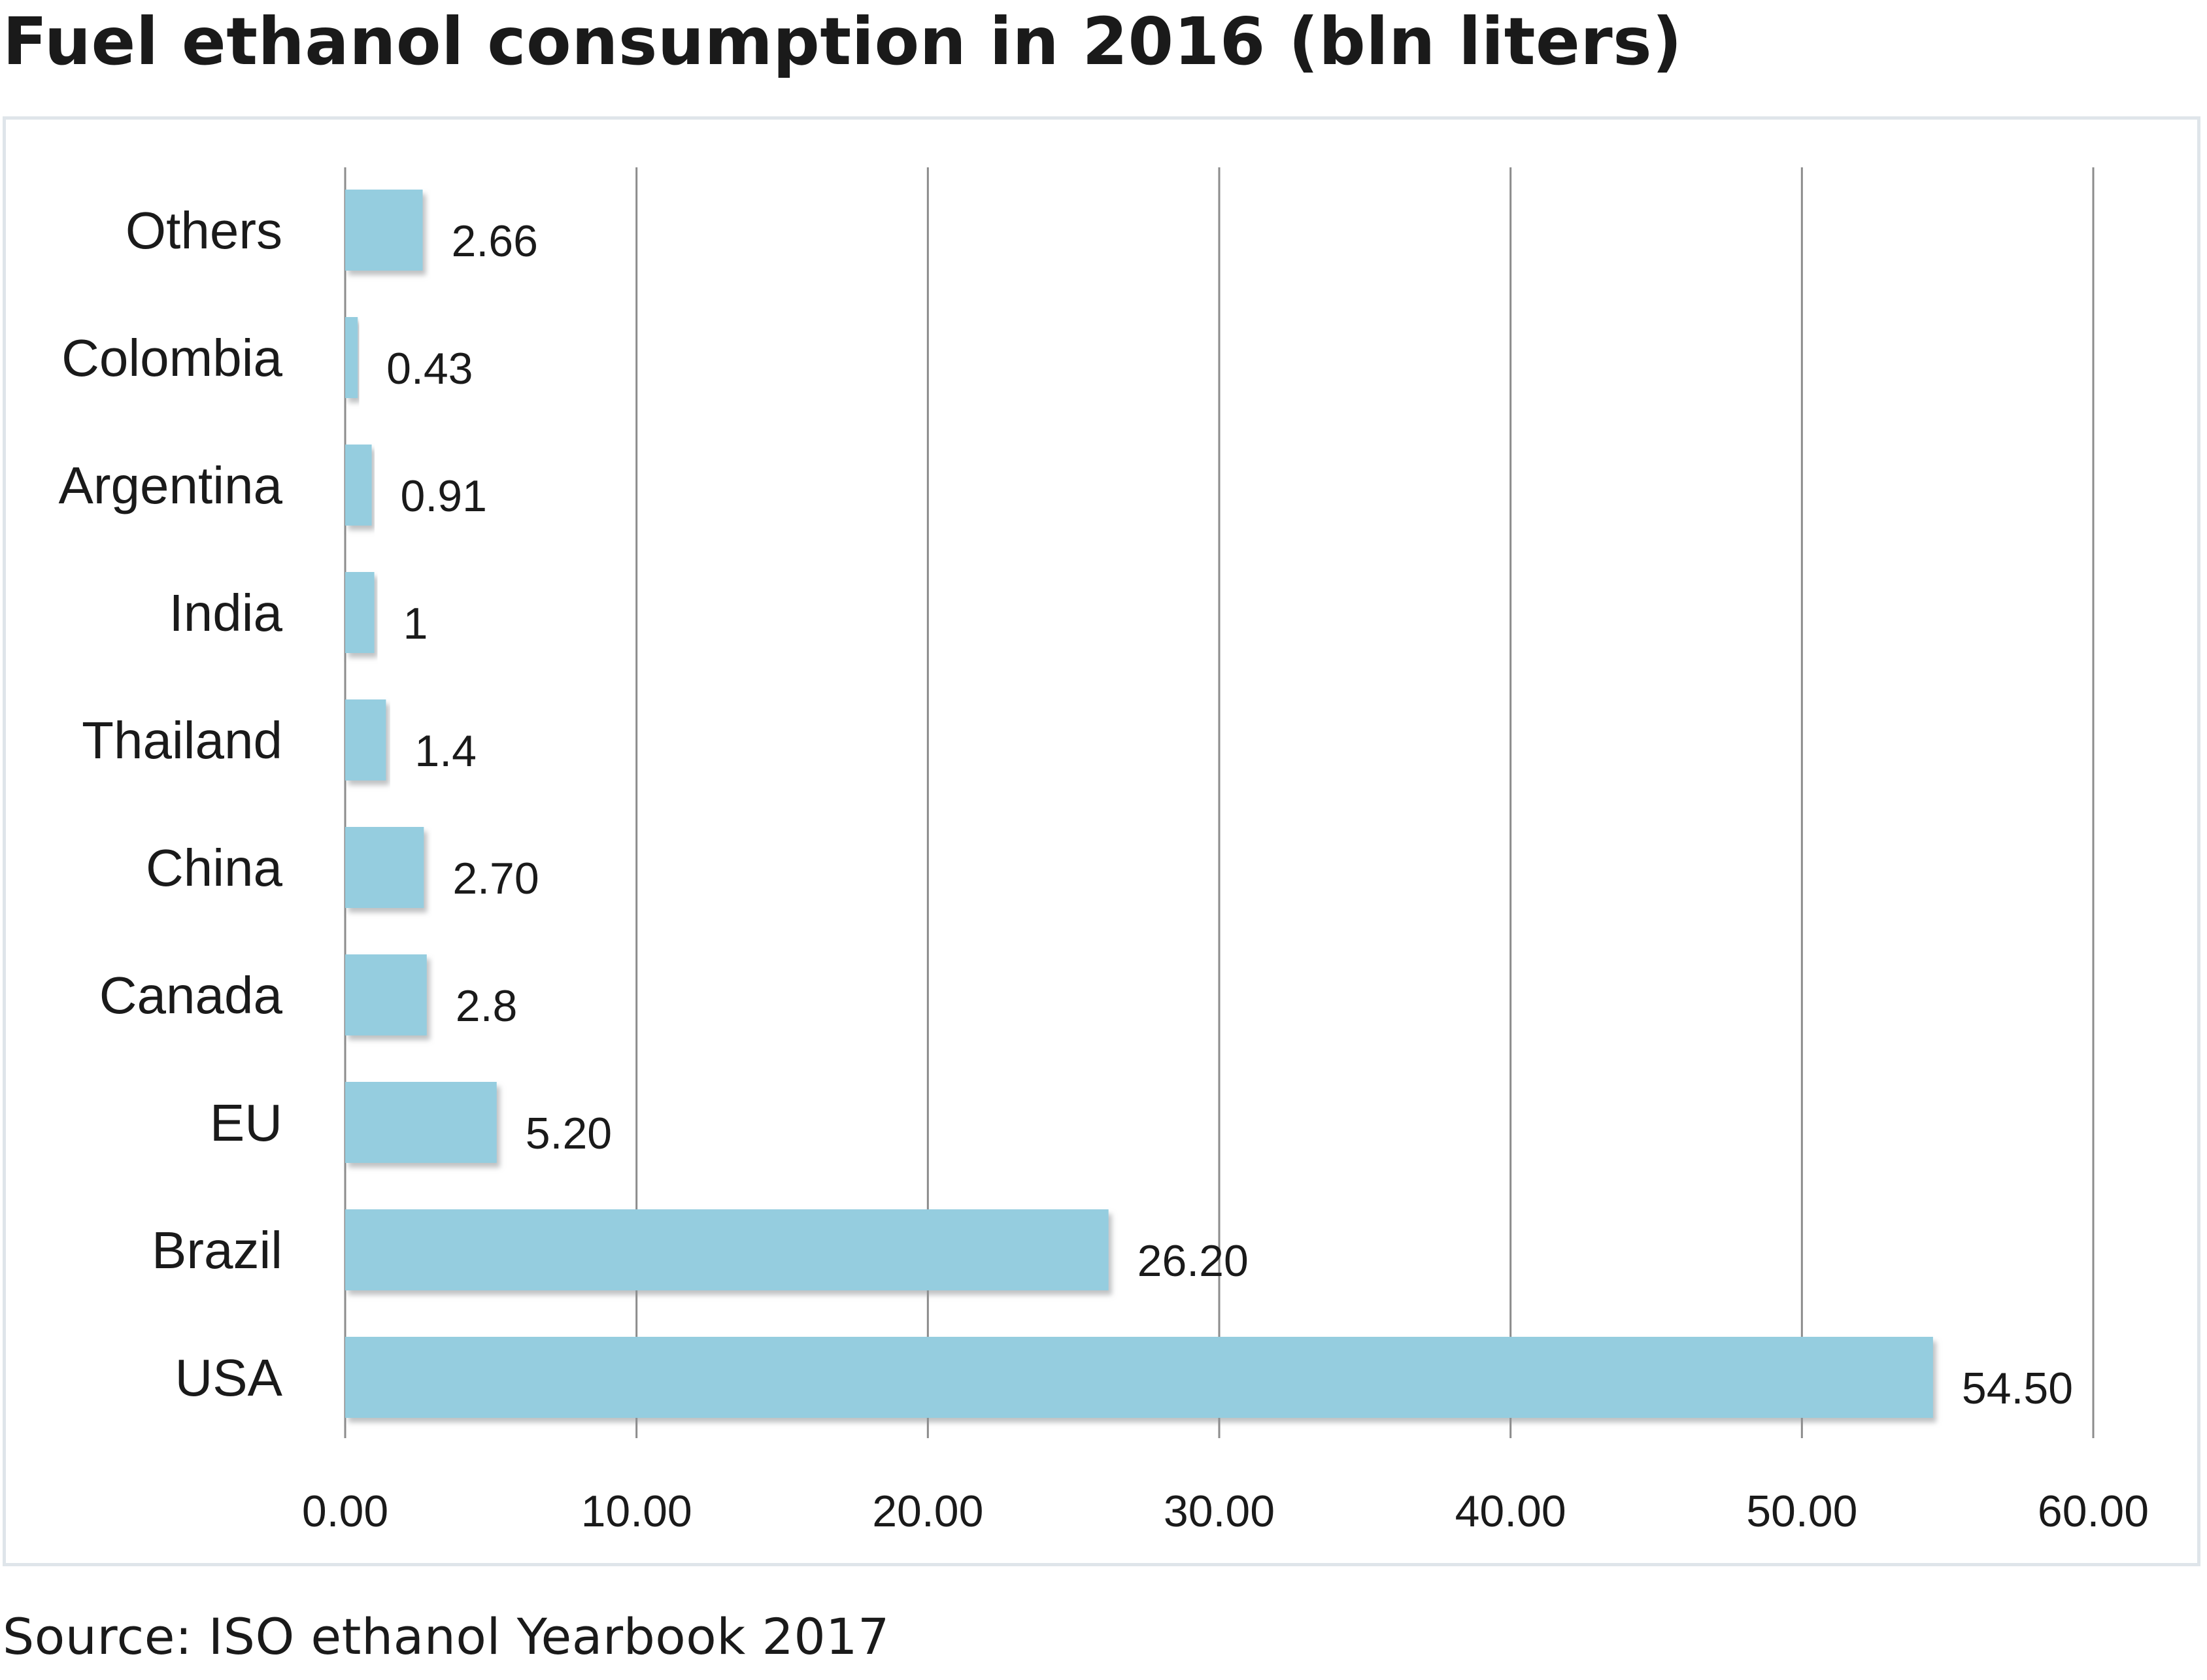 Image resolution: width=2207 pixels, height=1680 pixels. What do you see at coordinates (1510, 1511) in the screenshot?
I see `x-tick-label: 40.00` at bounding box center [1510, 1511].